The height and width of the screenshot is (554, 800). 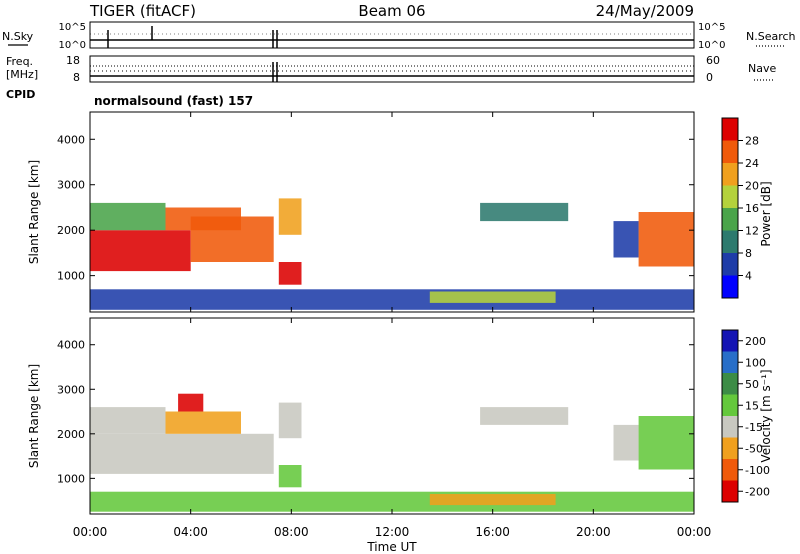 What do you see at coordinates (754, 427) in the screenshot?
I see `colorbar-tick-label: -15` at bounding box center [754, 427].